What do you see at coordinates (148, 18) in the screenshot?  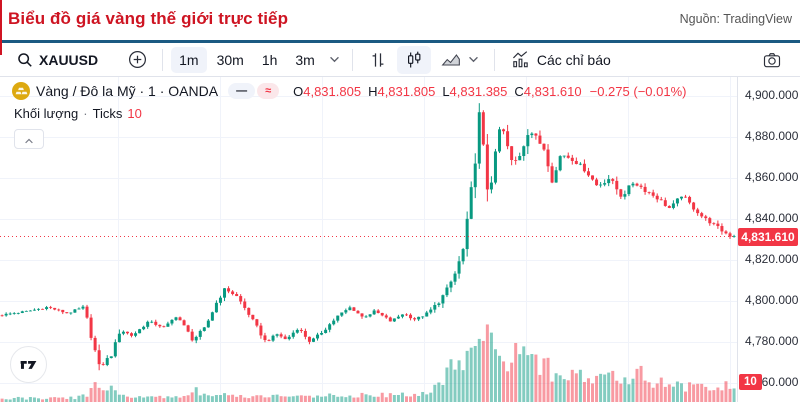 I see `page-title: Biểu đồ giá vàng thế giới trực tiếp` at bounding box center [148, 18].